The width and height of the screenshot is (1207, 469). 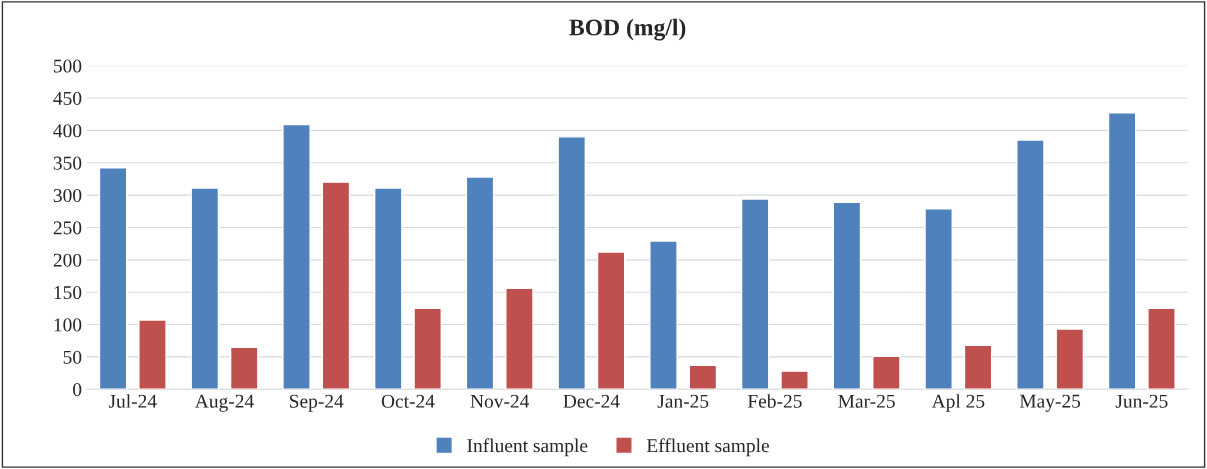 What do you see at coordinates (707, 447) in the screenshot?
I see `legend-label: Effluent sample` at bounding box center [707, 447].